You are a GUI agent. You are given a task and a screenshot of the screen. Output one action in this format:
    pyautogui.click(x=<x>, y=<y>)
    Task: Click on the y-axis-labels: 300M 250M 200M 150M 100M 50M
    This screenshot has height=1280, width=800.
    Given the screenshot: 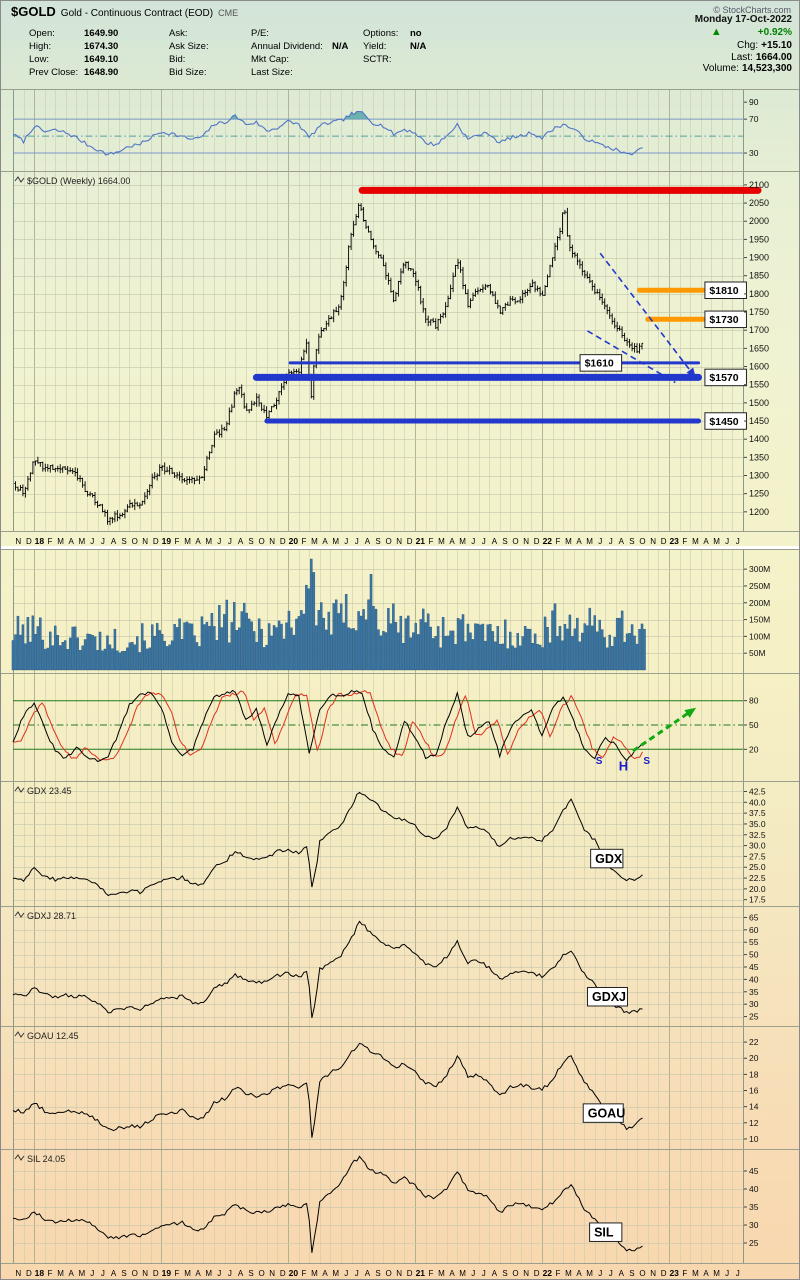 What is the action you would take?
    pyautogui.click(x=757, y=611)
    